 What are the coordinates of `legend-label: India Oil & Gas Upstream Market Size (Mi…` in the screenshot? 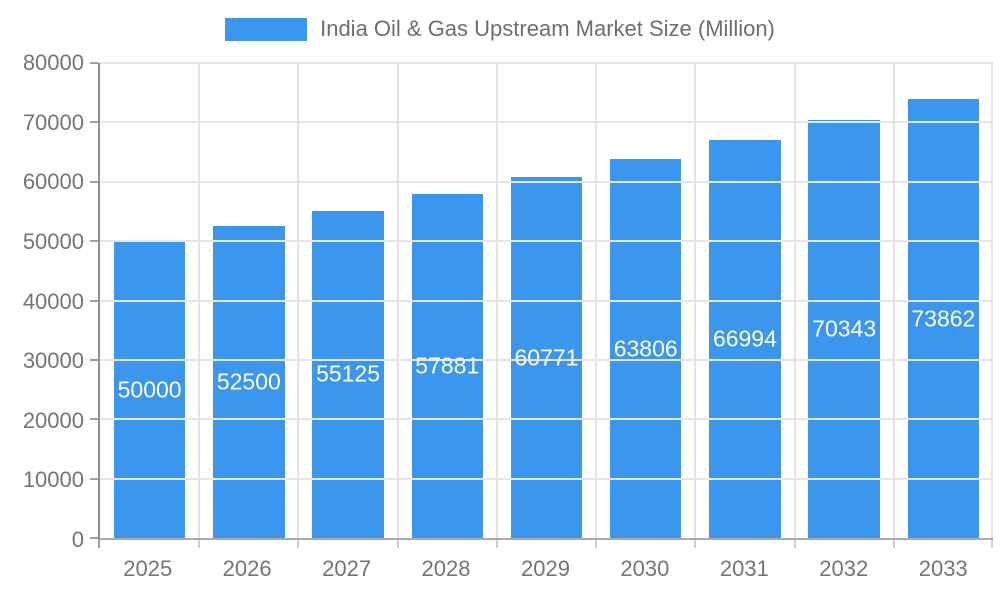 It's located at (547, 28).